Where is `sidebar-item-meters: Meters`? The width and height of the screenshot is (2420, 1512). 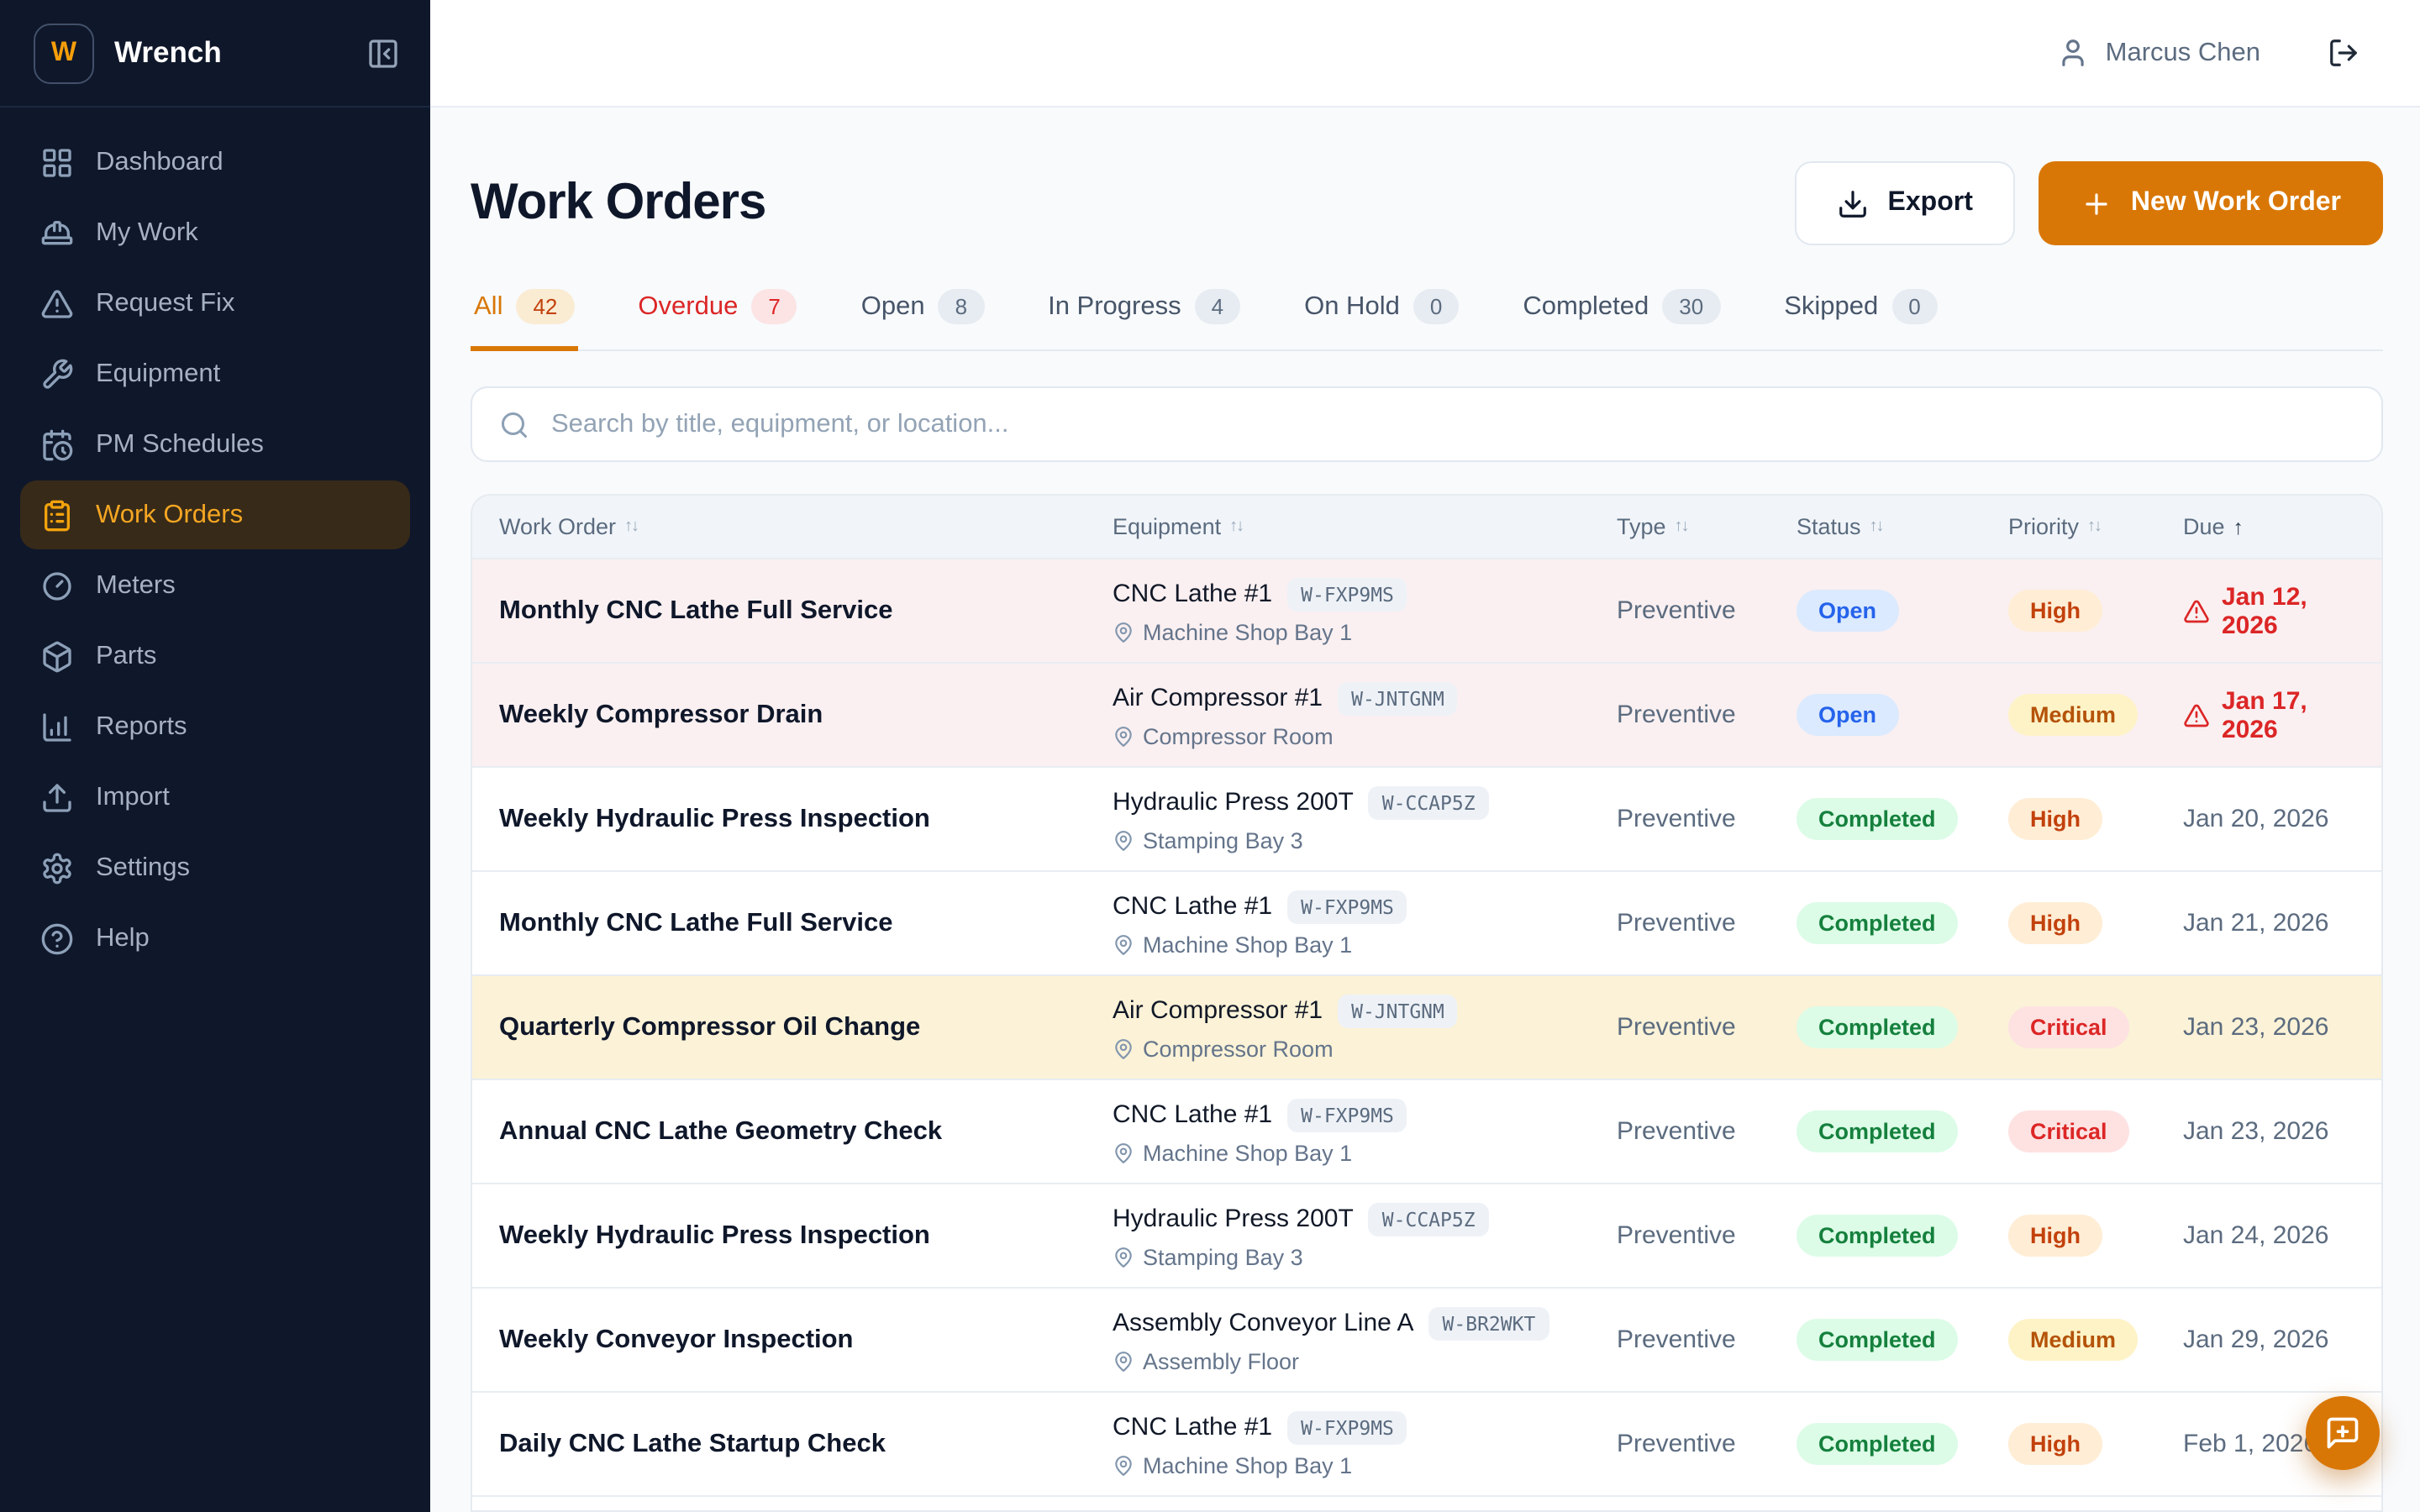 sidebar-item-meters: Meters is located at coordinates (215, 585).